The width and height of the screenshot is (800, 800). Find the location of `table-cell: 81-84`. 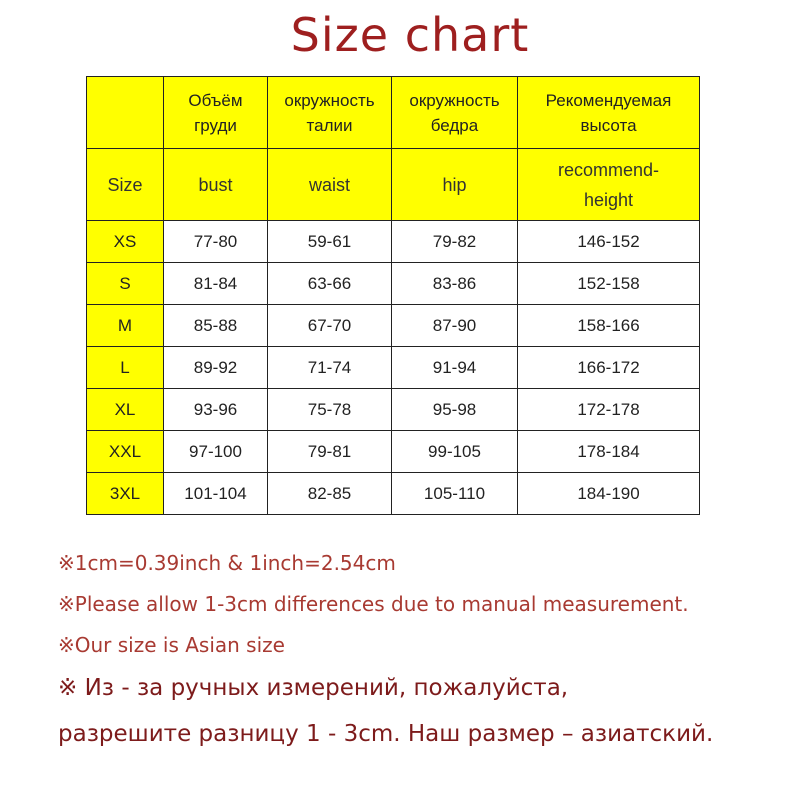

table-cell: 81-84 is located at coordinates (215, 283).